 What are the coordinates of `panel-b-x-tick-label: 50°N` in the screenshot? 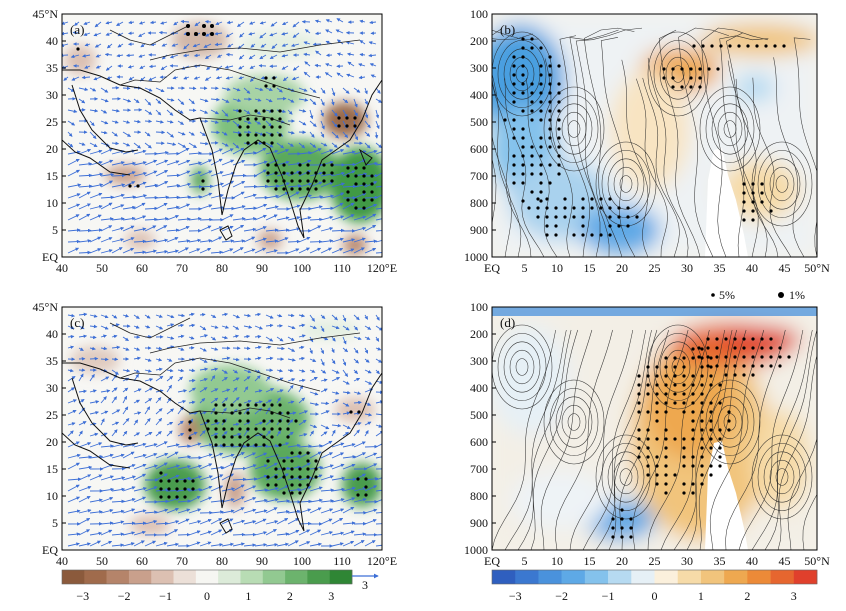 It's located at (817, 268).